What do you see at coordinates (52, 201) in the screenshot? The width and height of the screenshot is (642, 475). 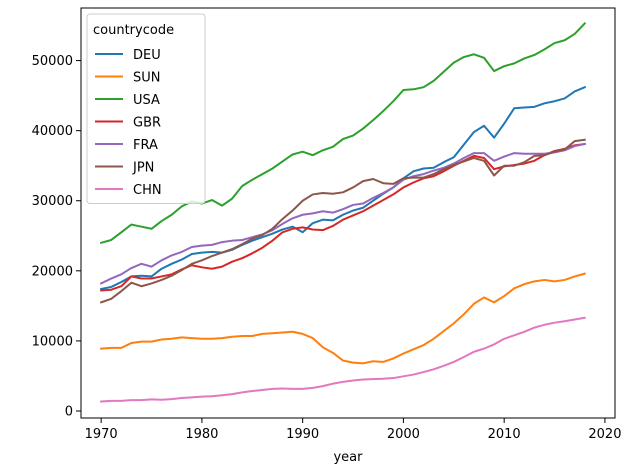 I see `y-tick-label: 30000` at bounding box center [52, 201].